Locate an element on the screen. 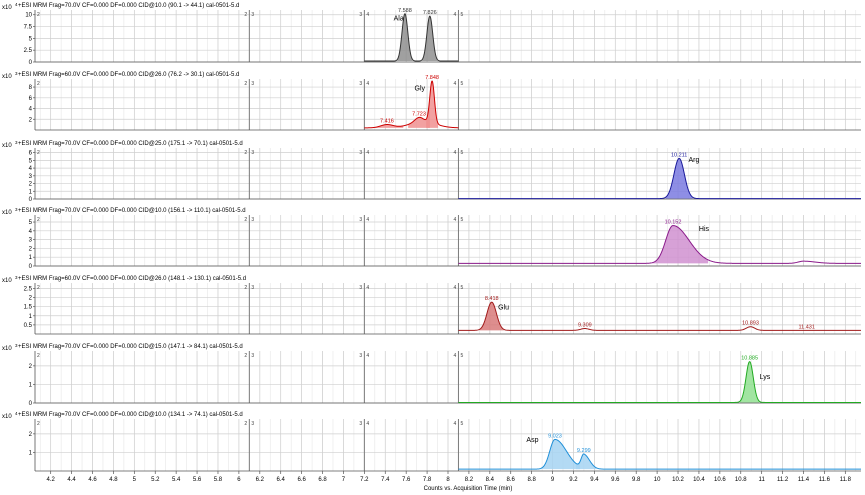 This screenshot has width=865, height=495. x-tick-label: 9 is located at coordinates (553, 480).